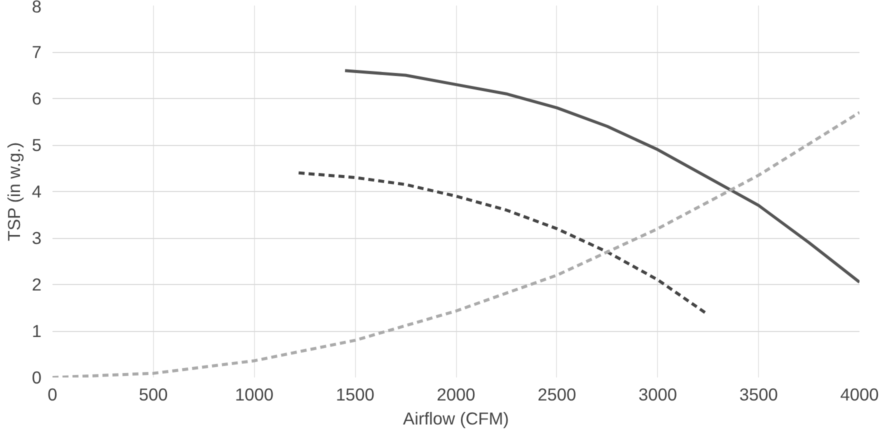 The image size is (884, 431). What do you see at coordinates (37, 192) in the screenshot?
I see `y-tick-label: 4` at bounding box center [37, 192].